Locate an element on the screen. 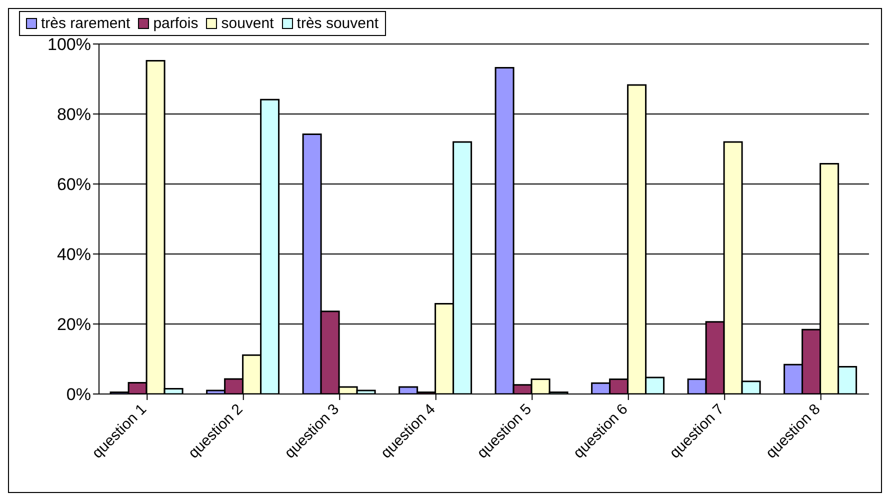  y-tick-label: 0% is located at coordinates (78, 394).